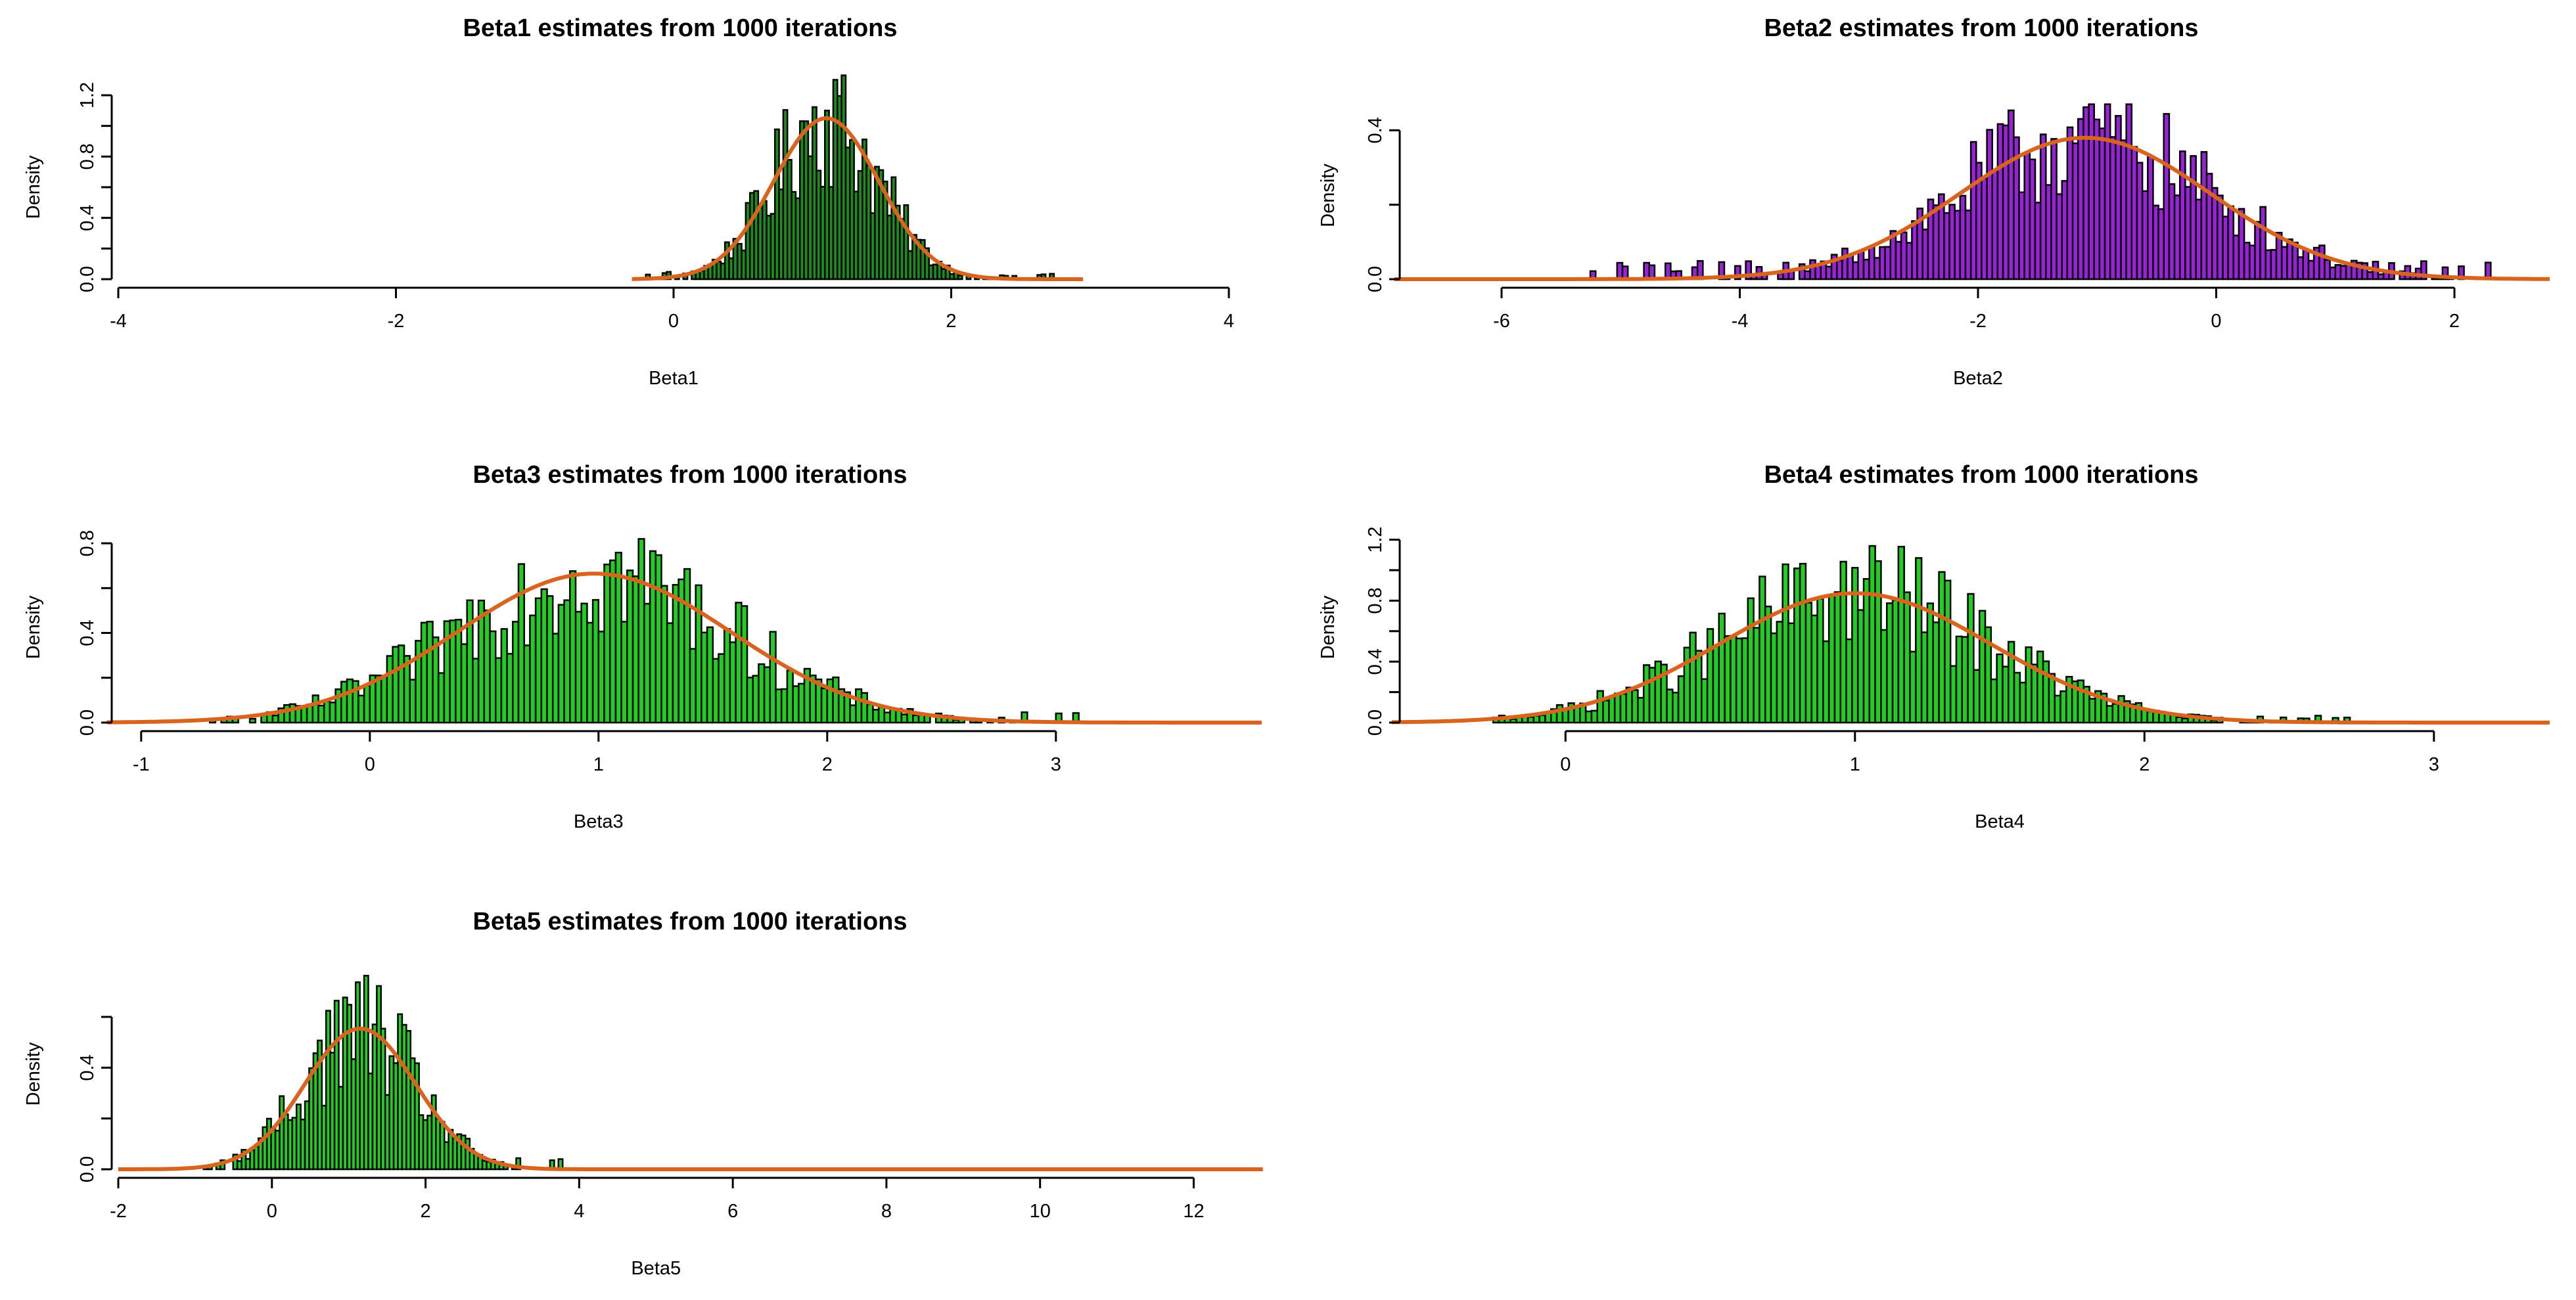 This screenshot has width=2576, height=1300. What do you see at coordinates (690, 922) in the screenshot?
I see `chart-title: Beta5 estimates from 1000 iterations` at bounding box center [690, 922].